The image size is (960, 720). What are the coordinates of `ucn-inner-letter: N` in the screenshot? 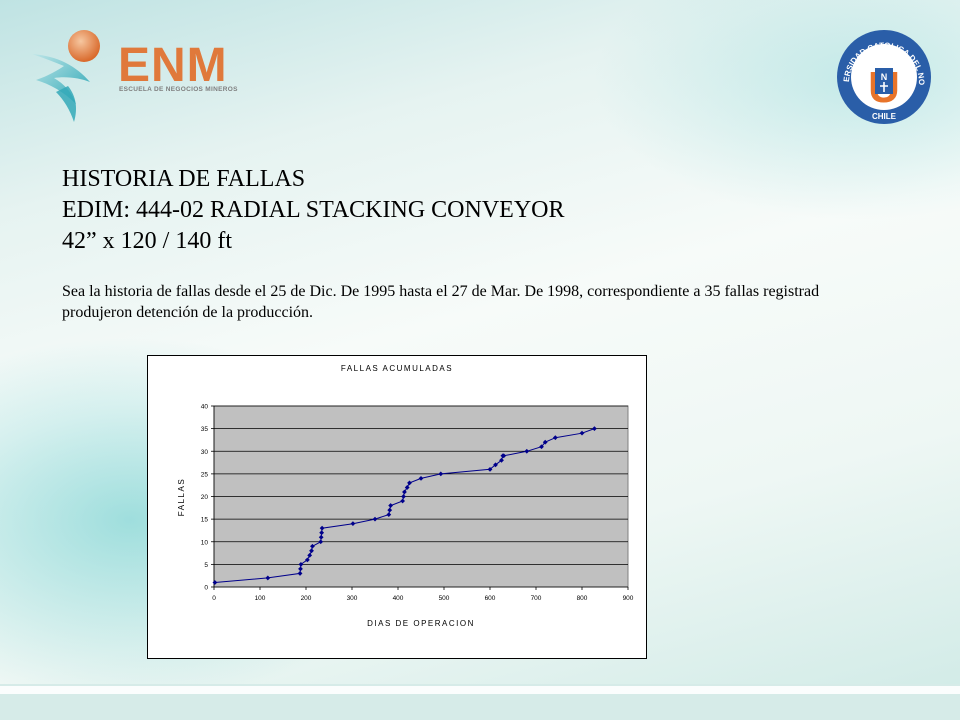 It's located at (884, 77).